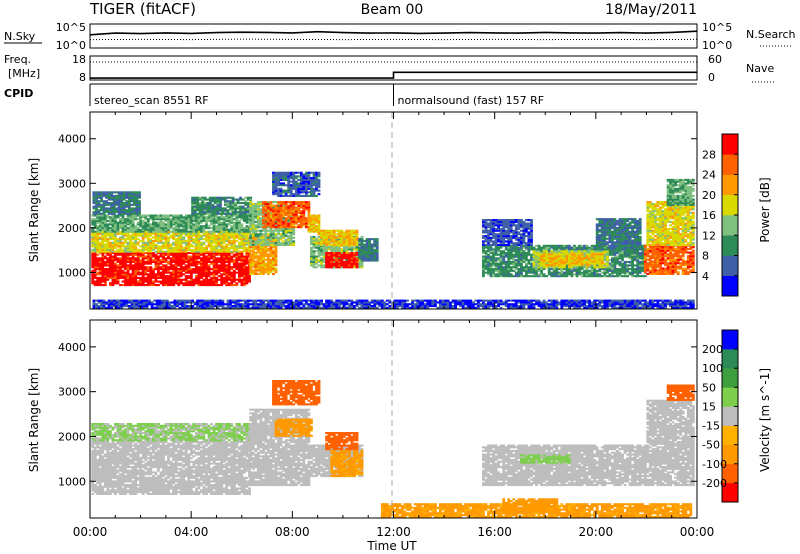 This screenshot has height=554, width=800. What do you see at coordinates (151, 100) in the screenshot?
I see `cpid-entry-0: stereo_scan 8551 RF` at bounding box center [151, 100].